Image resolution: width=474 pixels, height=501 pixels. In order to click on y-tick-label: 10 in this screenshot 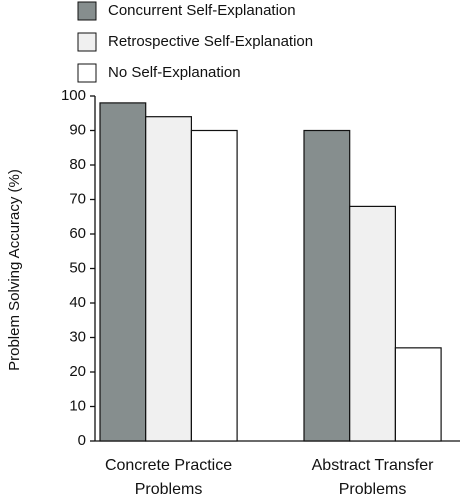, I will do `click(77, 405)`.